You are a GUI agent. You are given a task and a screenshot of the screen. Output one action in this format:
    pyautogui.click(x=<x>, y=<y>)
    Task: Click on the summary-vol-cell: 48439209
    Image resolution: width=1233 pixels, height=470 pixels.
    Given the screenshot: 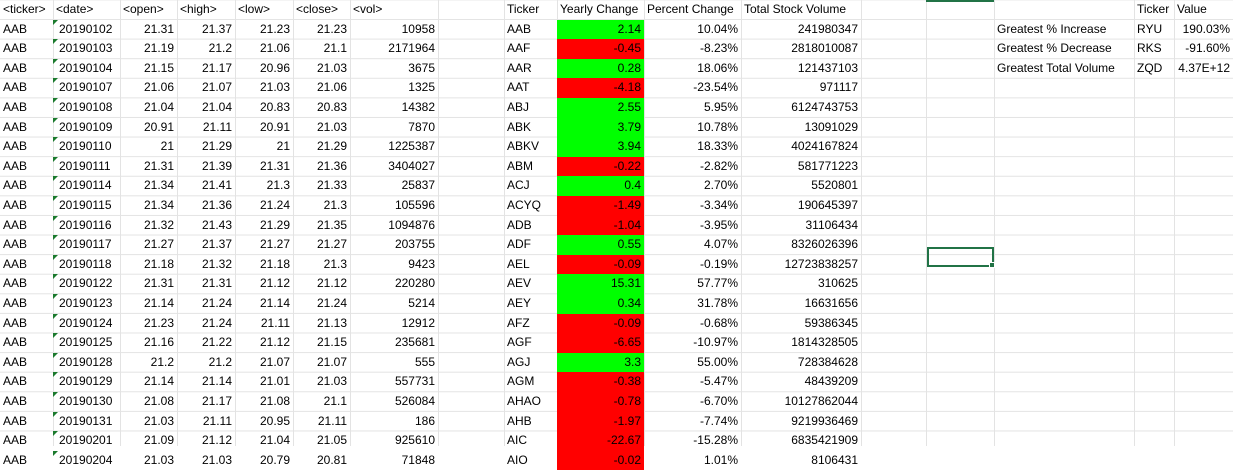 What is the action you would take?
    pyautogui.click(x=831, y=381)
    